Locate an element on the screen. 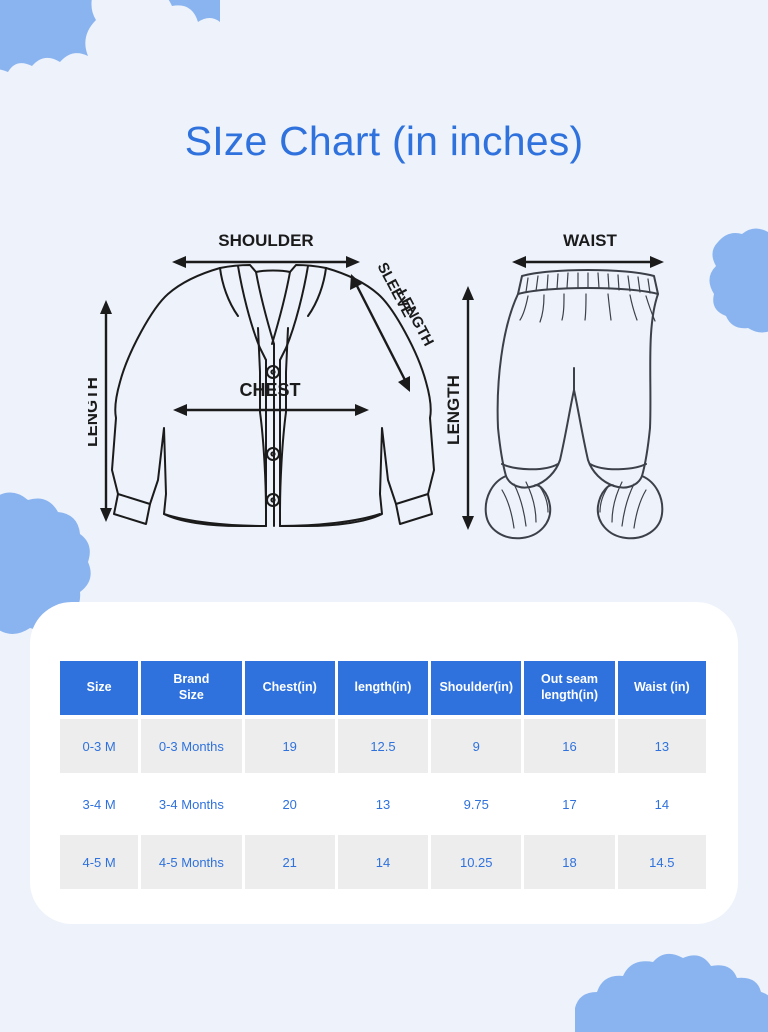 The height and width of the screenshot is (1032, 768). cell-shoulder: 9.75 is located at coordinates (476, 804).